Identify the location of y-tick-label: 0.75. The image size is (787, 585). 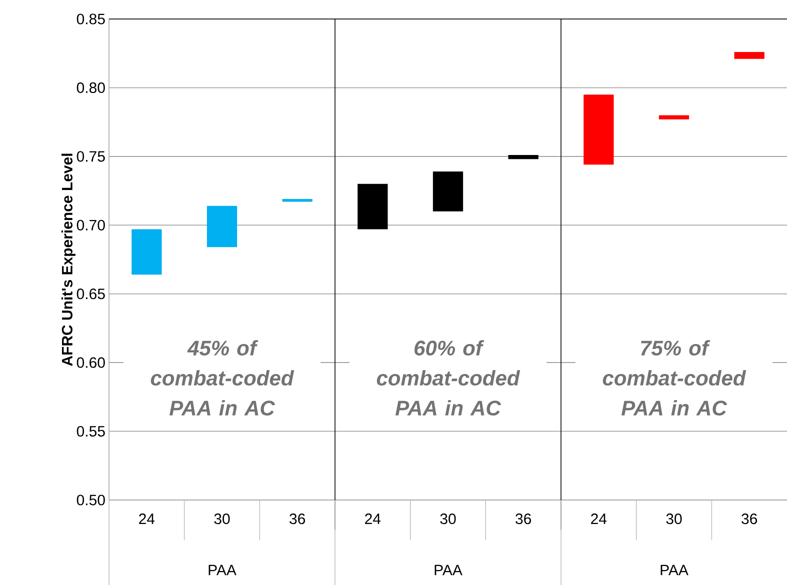
(90, 156).